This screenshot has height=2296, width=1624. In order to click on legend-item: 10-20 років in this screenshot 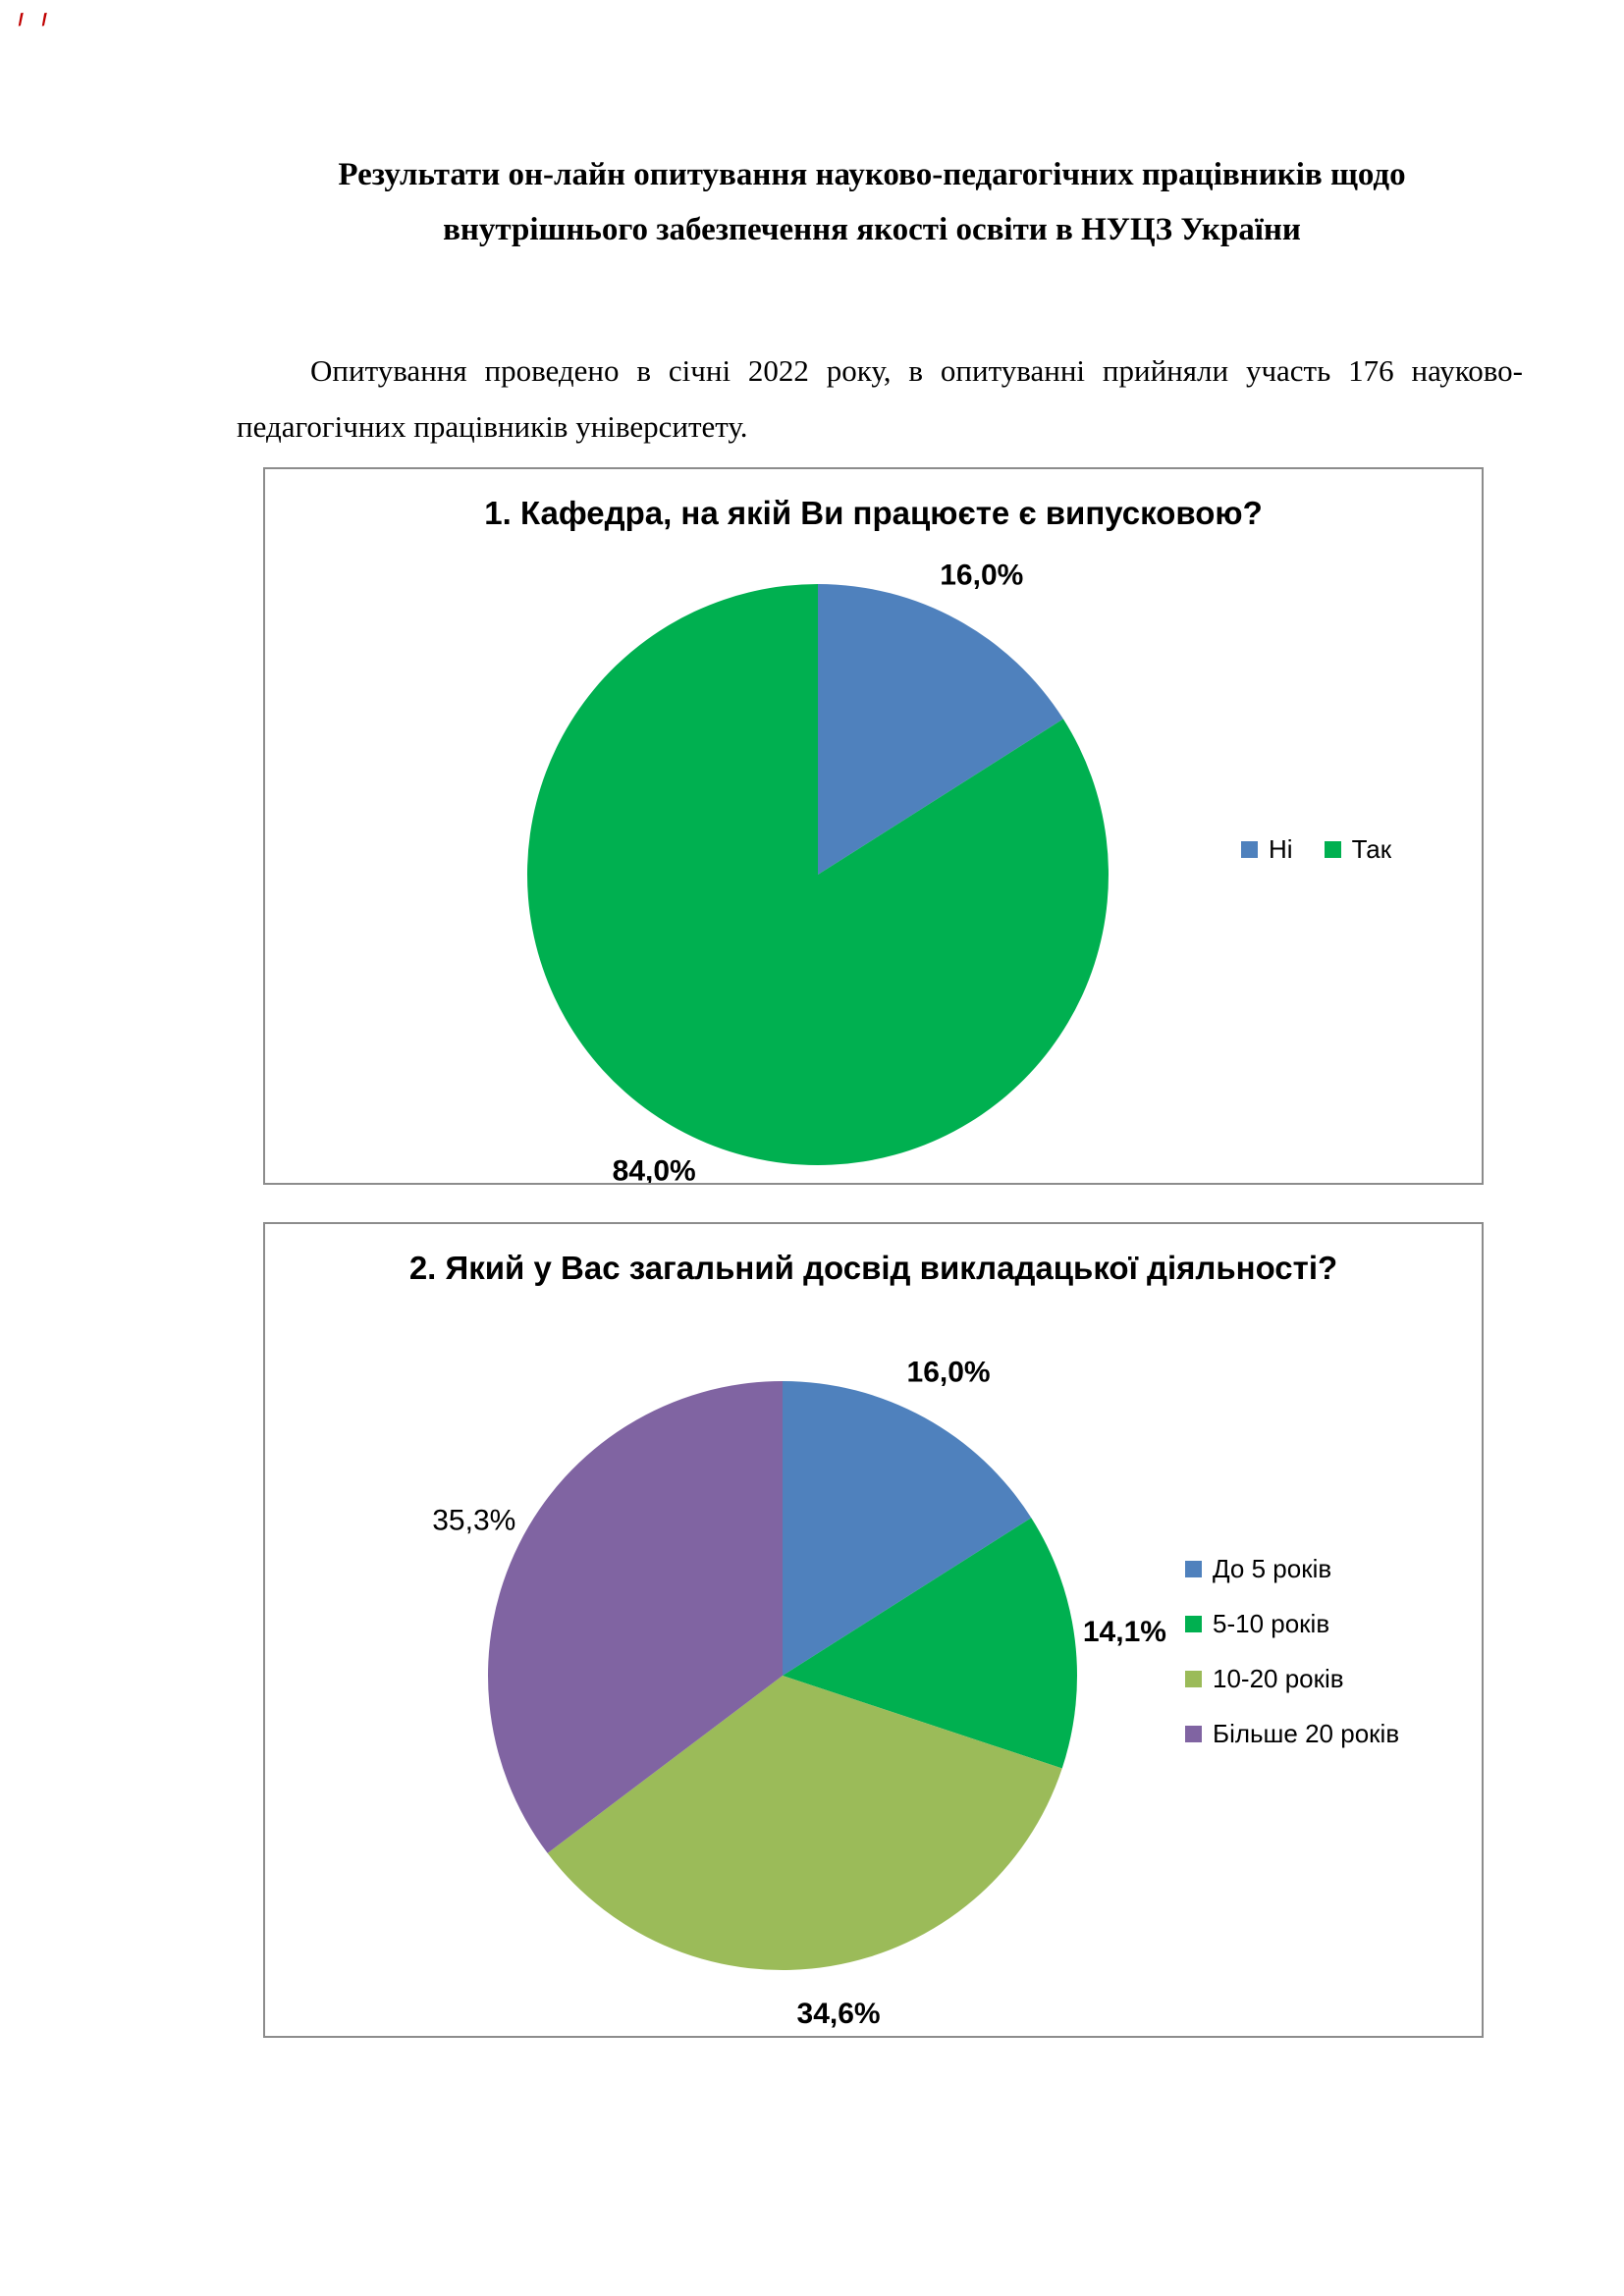, I will do `click(1292, 1679)`.